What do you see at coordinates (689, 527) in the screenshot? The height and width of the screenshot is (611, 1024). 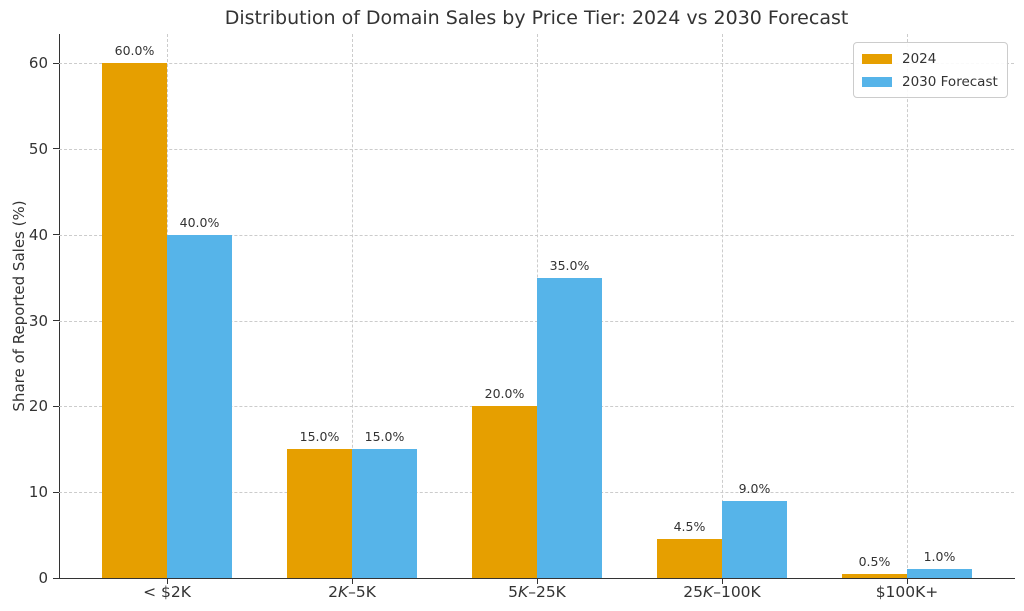 I see `bar-value-label: 4.5%` at bounding box center [689, 527].